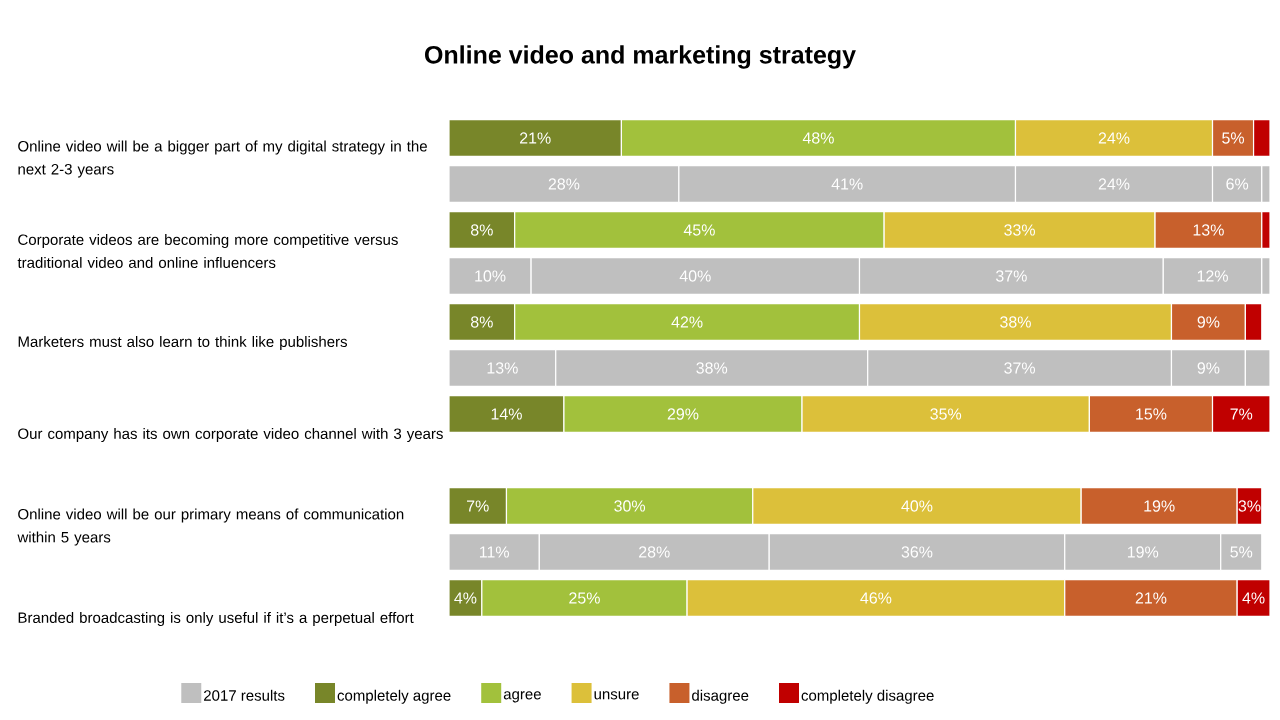 This screenshot has height=720, width=1280. I want to click on data-label: 45%, so click(699, 230).